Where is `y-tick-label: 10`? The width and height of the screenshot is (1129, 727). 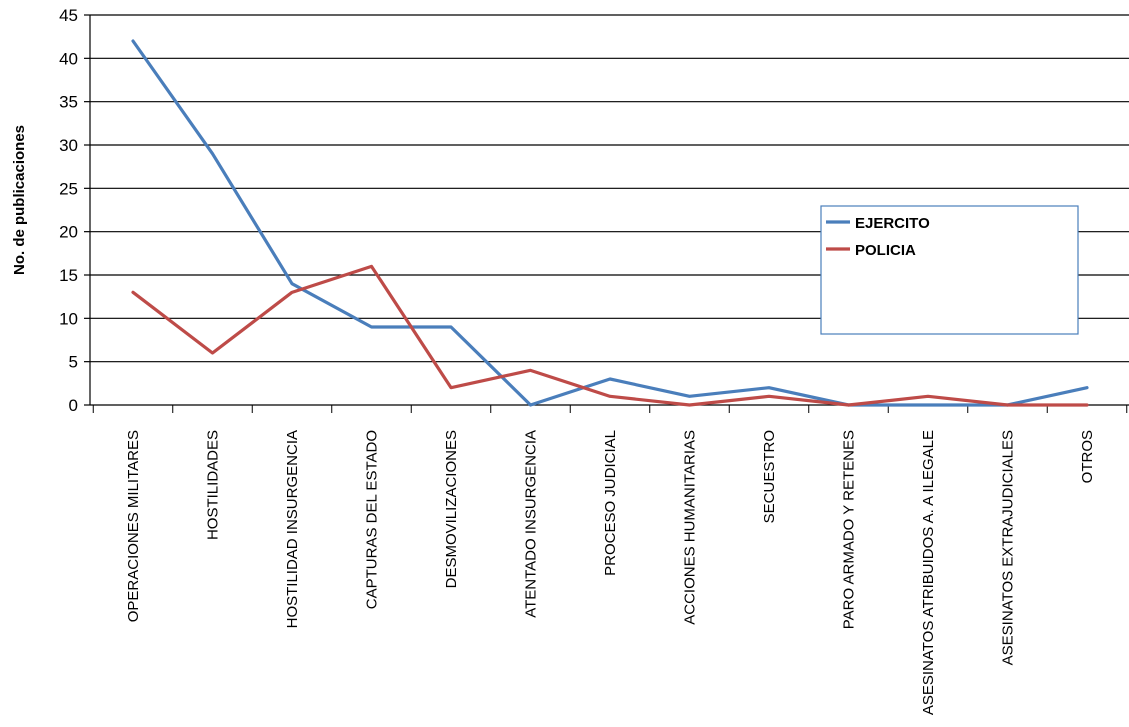
y-tick-label: 10 is located at coordinates (68, 318).